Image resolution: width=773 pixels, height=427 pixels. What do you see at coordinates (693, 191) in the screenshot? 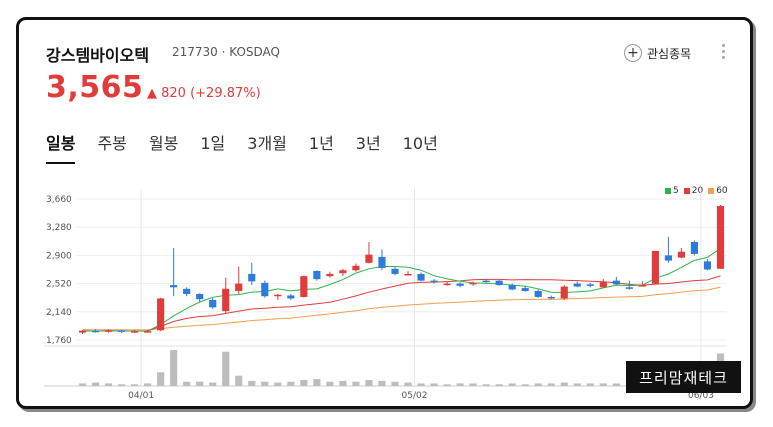
I see `legend-ma20: 20` at bounding box center [693, 191].